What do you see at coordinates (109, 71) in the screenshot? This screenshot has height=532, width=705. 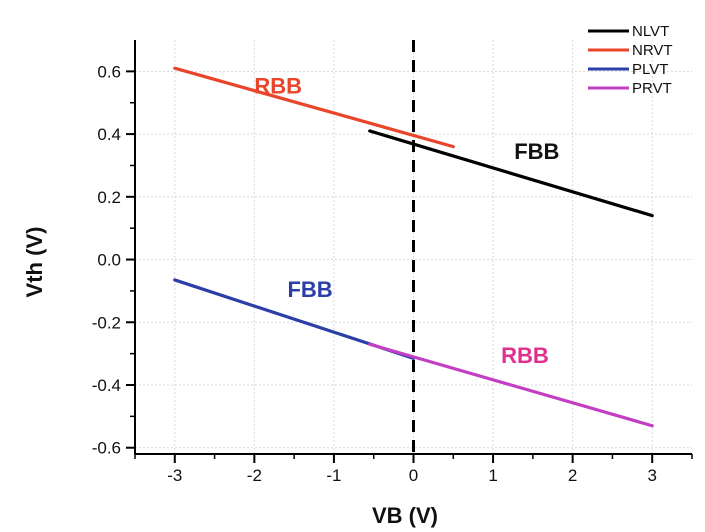 I see `y-tick-label-0: 0.6` at bounding box center [109, 71].